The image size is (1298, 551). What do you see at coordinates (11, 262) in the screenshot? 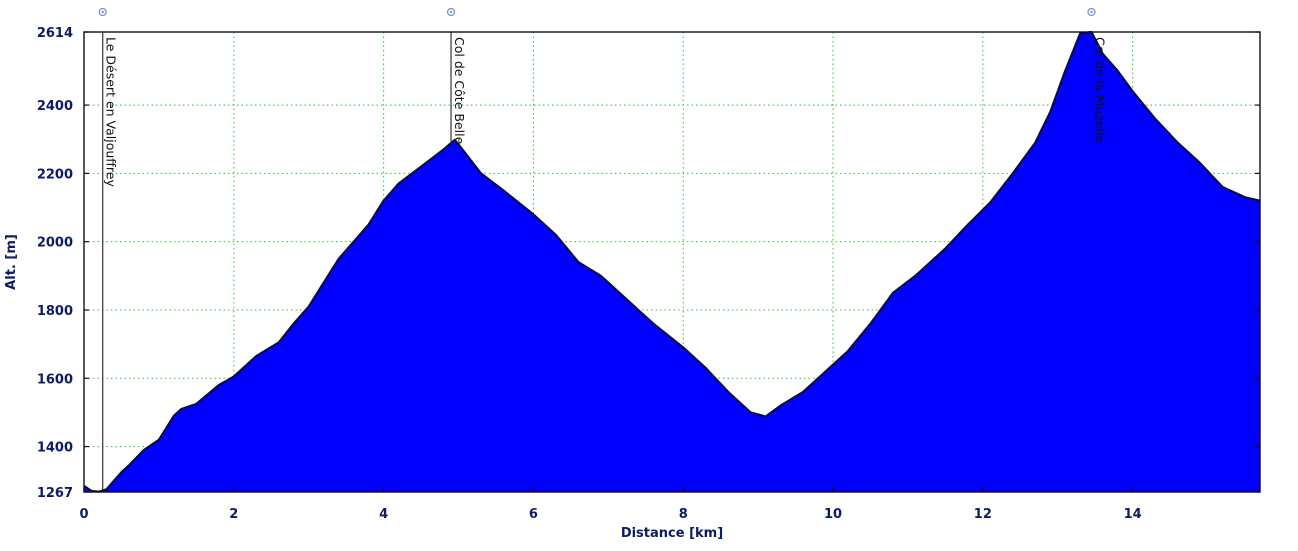
I see `y-axis-label: Alt. [m]` at bounding box center [11, 262].